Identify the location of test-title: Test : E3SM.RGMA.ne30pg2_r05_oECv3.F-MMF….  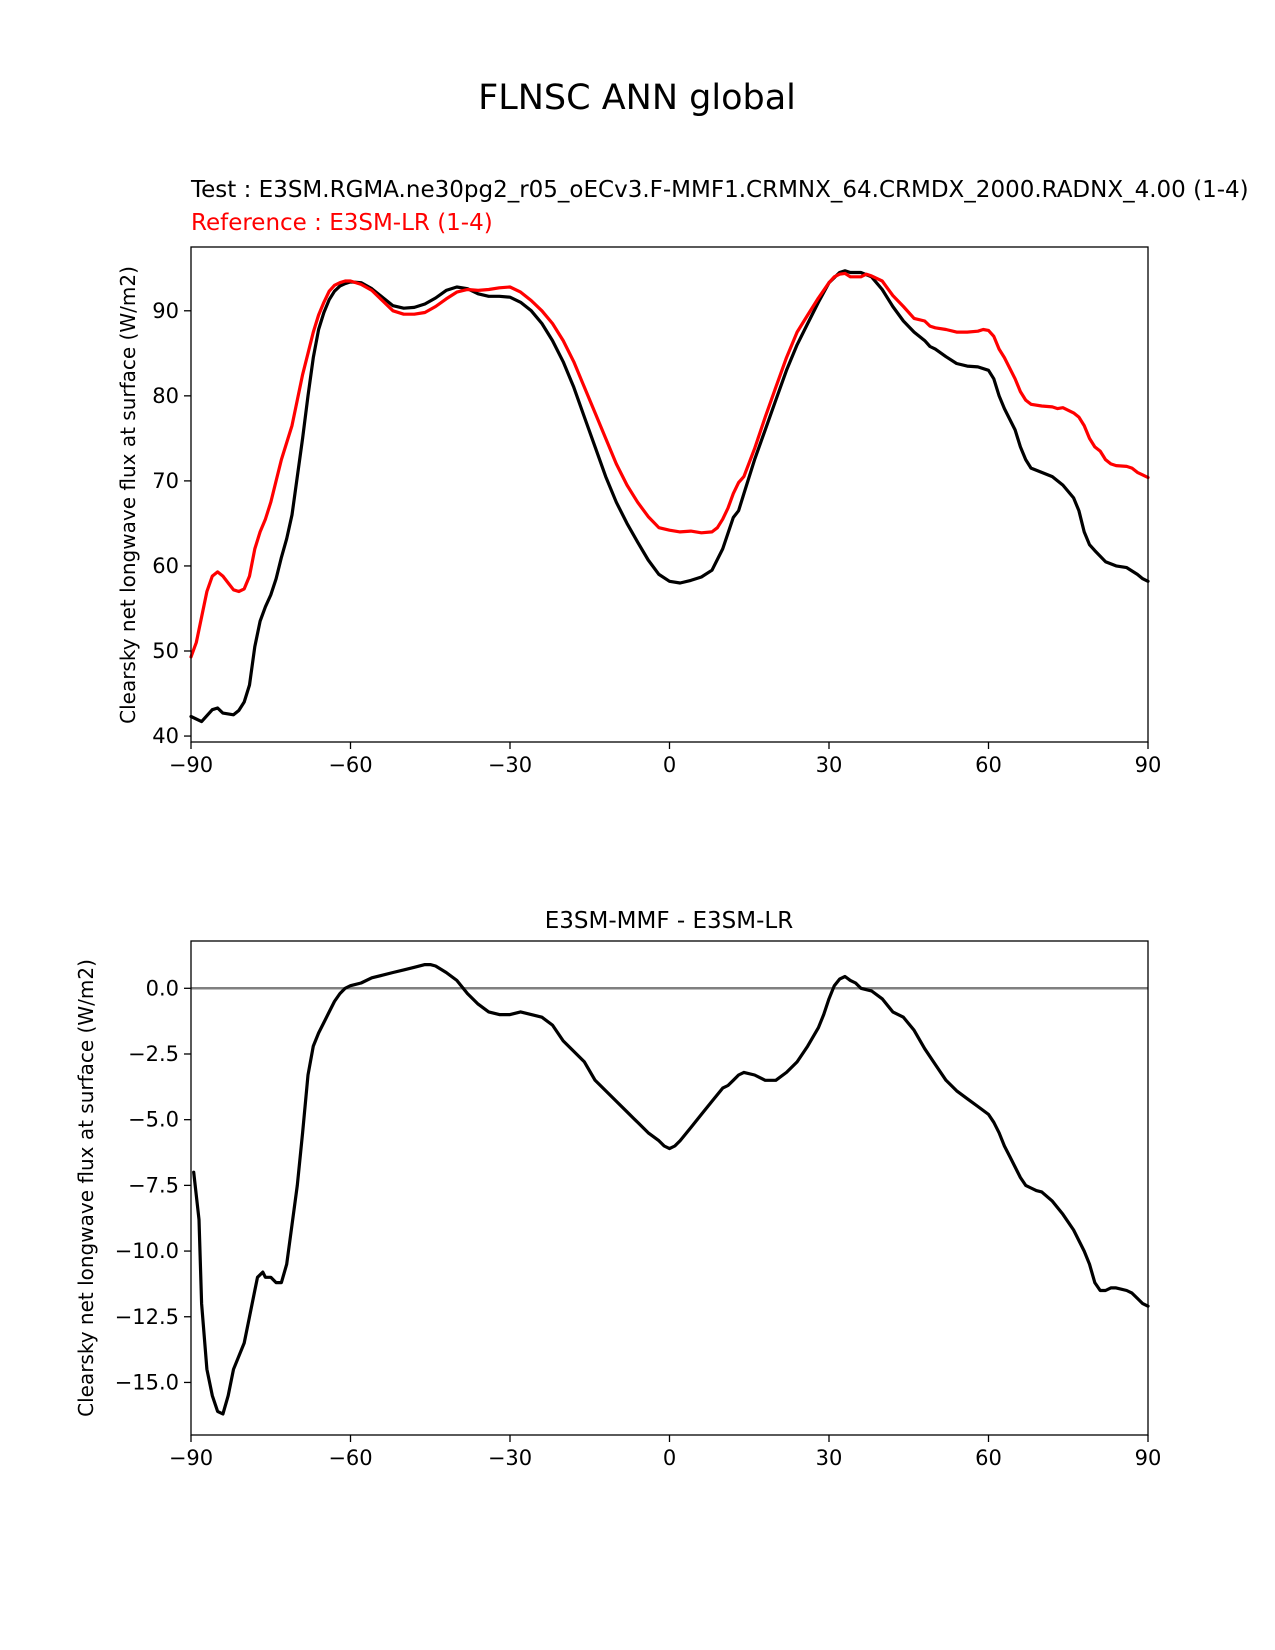
(719, 190).